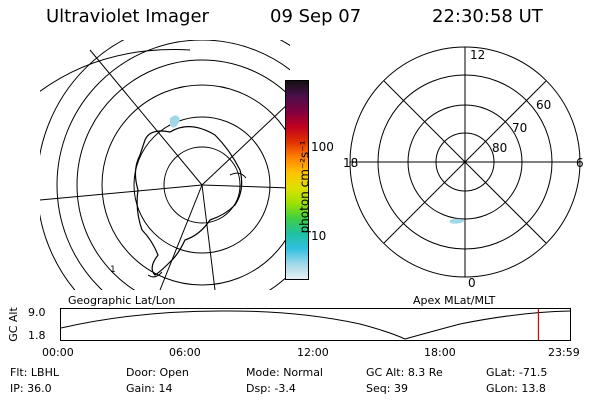 This screenshot has width=600, height=400. What do you see at coordinates (115, 70) in the screenshot?
I see `map-edge` at bounding box center [115, 70].